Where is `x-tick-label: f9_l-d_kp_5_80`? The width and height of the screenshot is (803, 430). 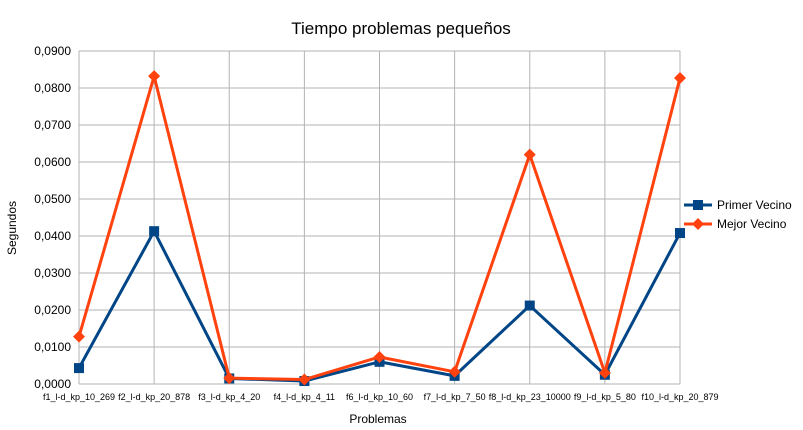 x-tick-label: f9_l-d_kp_5_80 is located at coordinates (605, 397).